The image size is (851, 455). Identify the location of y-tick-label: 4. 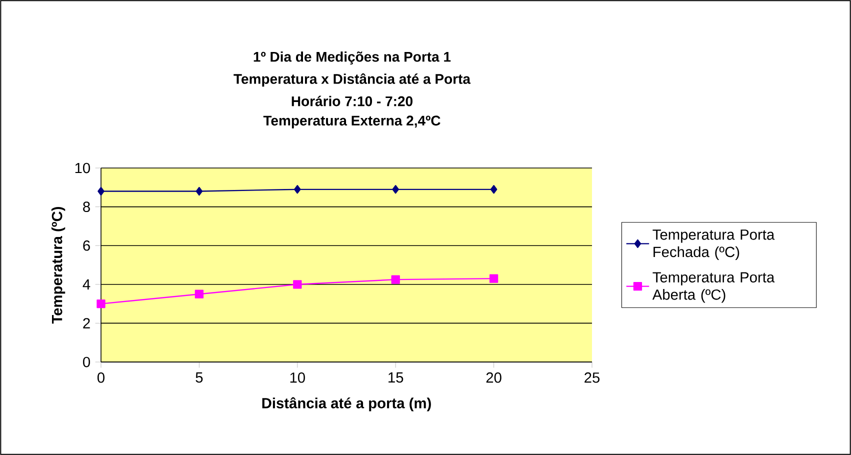
(86, 284).